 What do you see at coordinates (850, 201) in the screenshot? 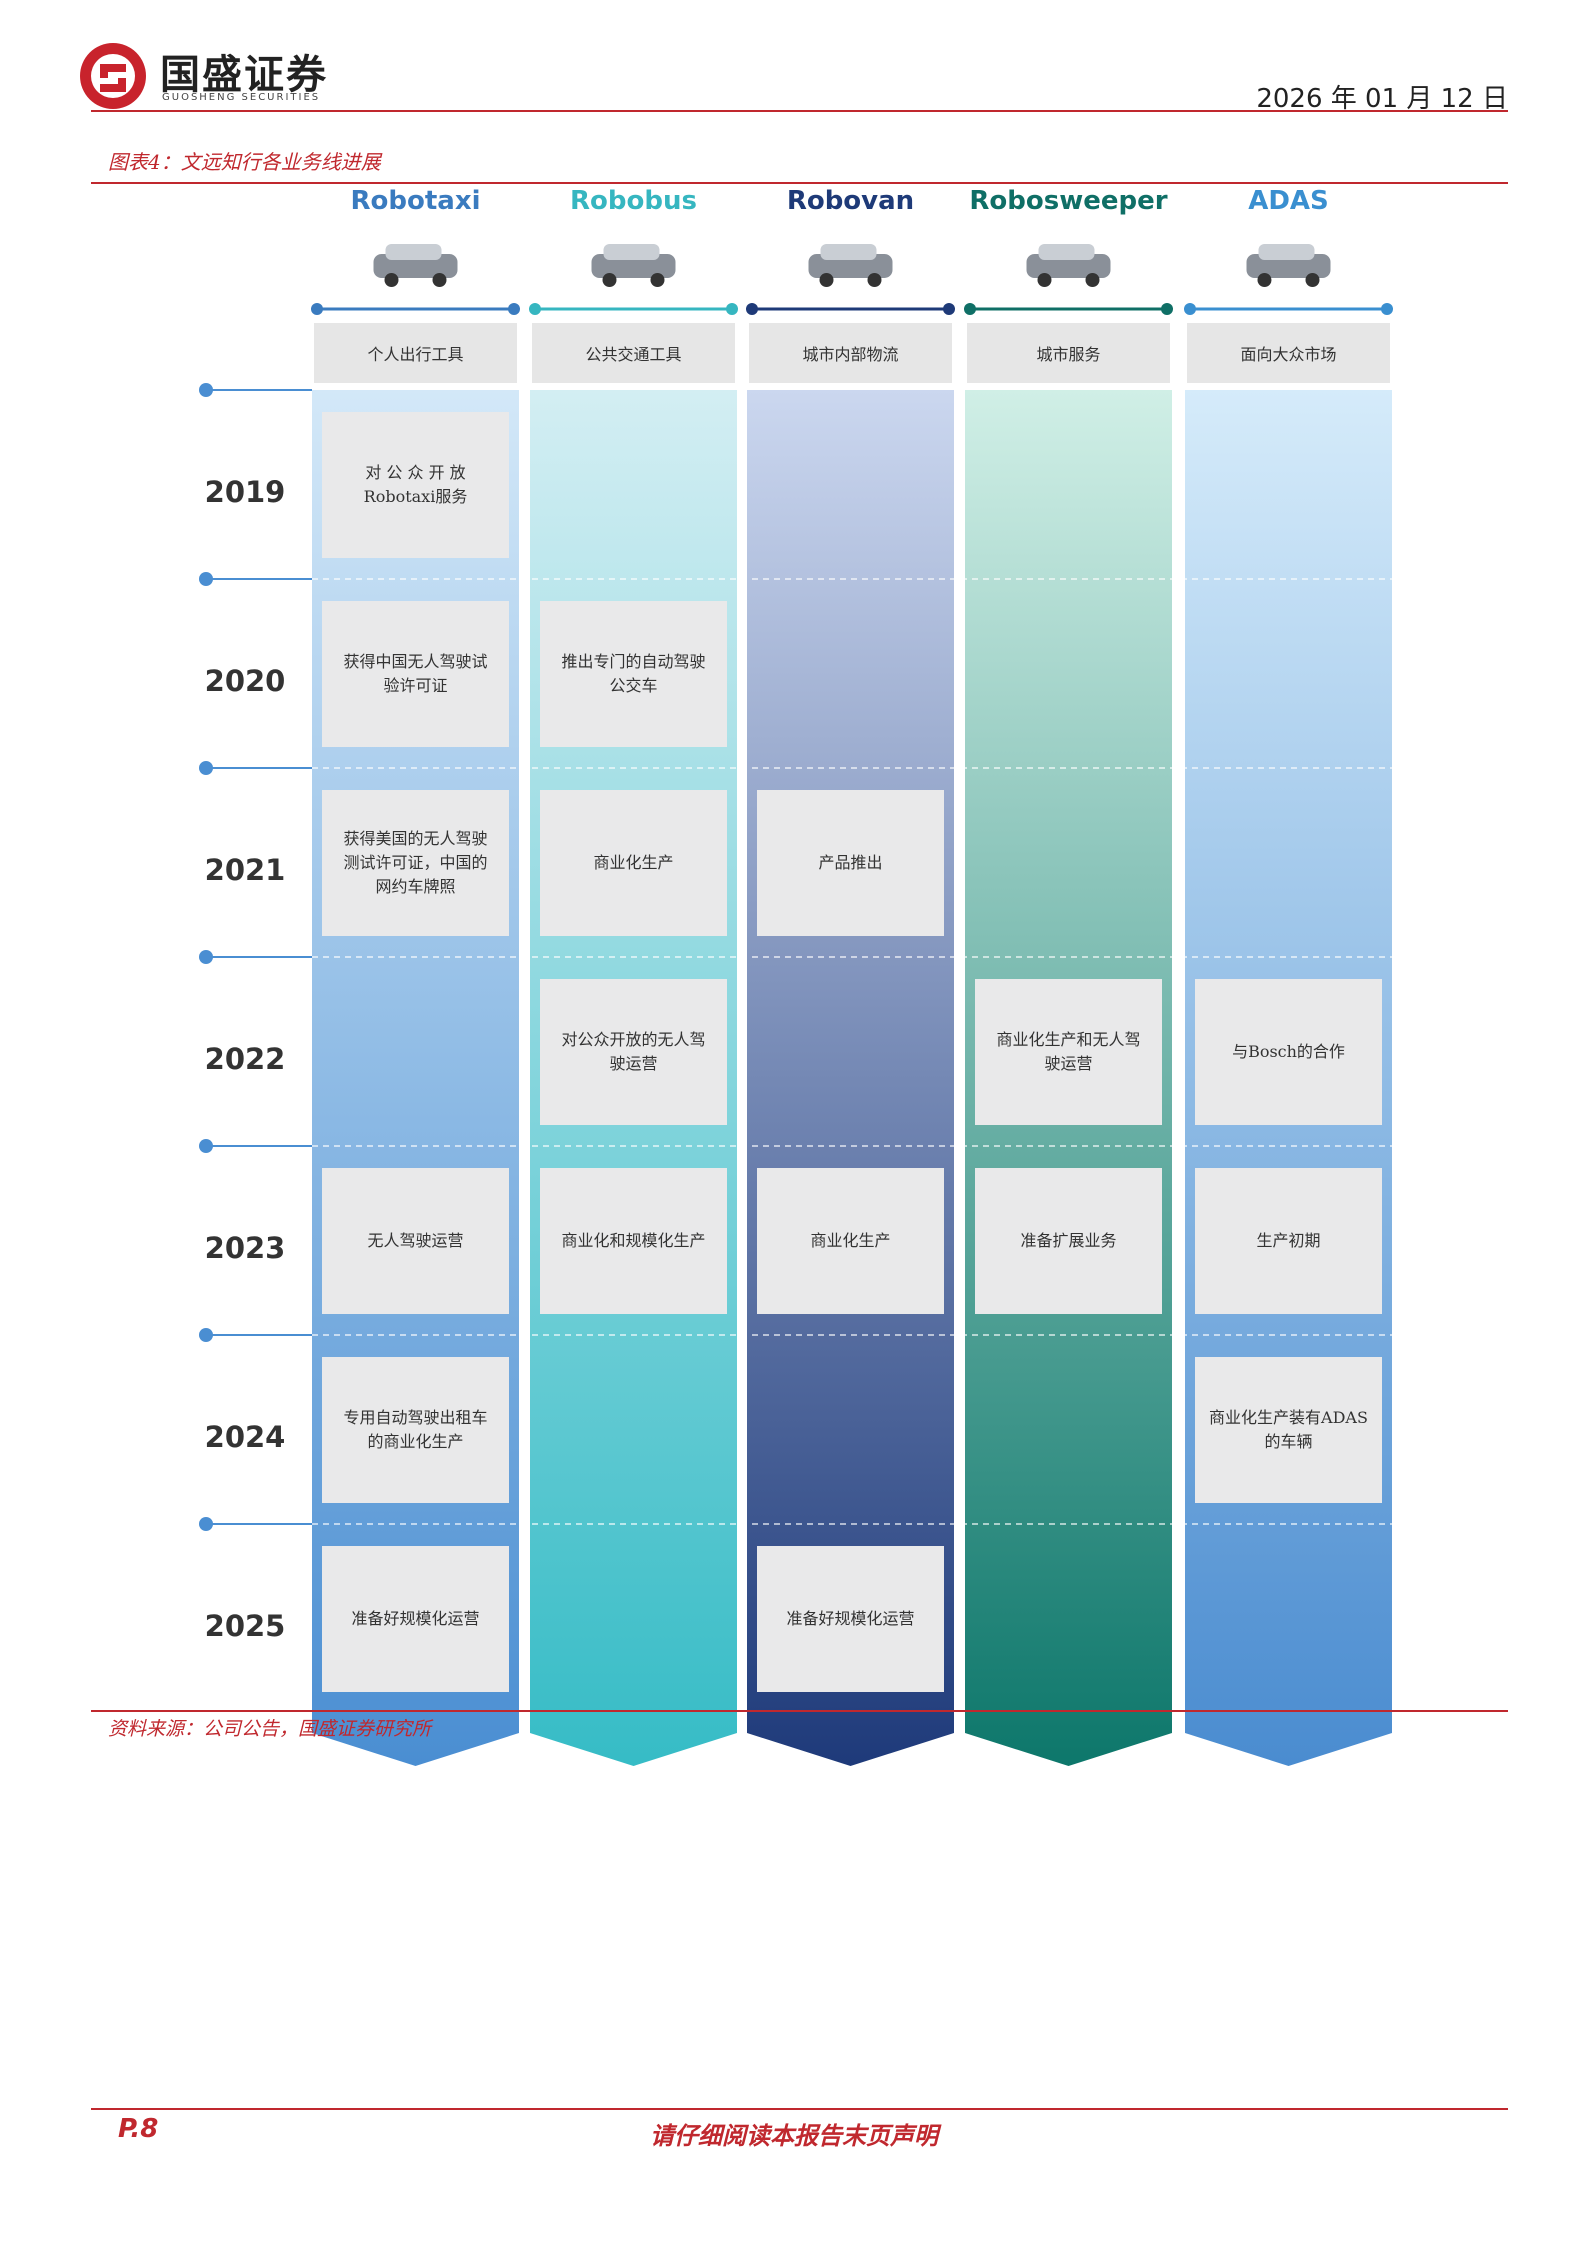
I see `column-title: Robovan` at bounding box center [850, 201].